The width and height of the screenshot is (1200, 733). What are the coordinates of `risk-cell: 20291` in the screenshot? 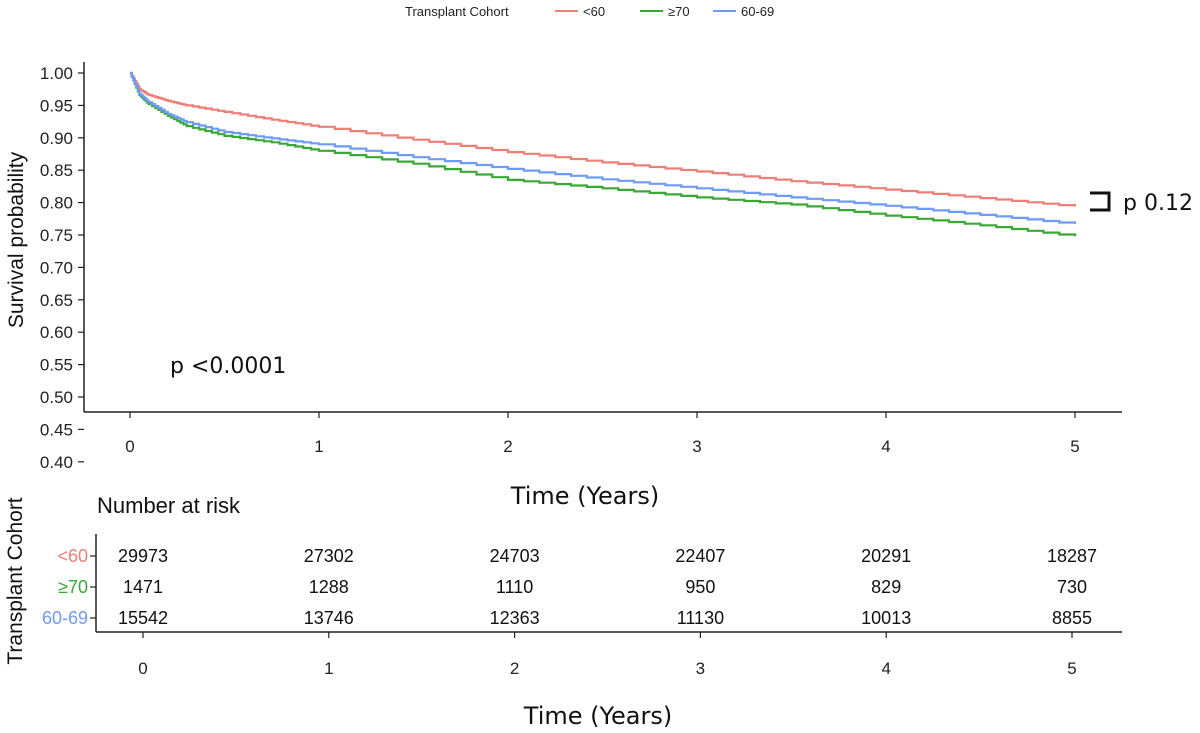 It's located at (886, 556).